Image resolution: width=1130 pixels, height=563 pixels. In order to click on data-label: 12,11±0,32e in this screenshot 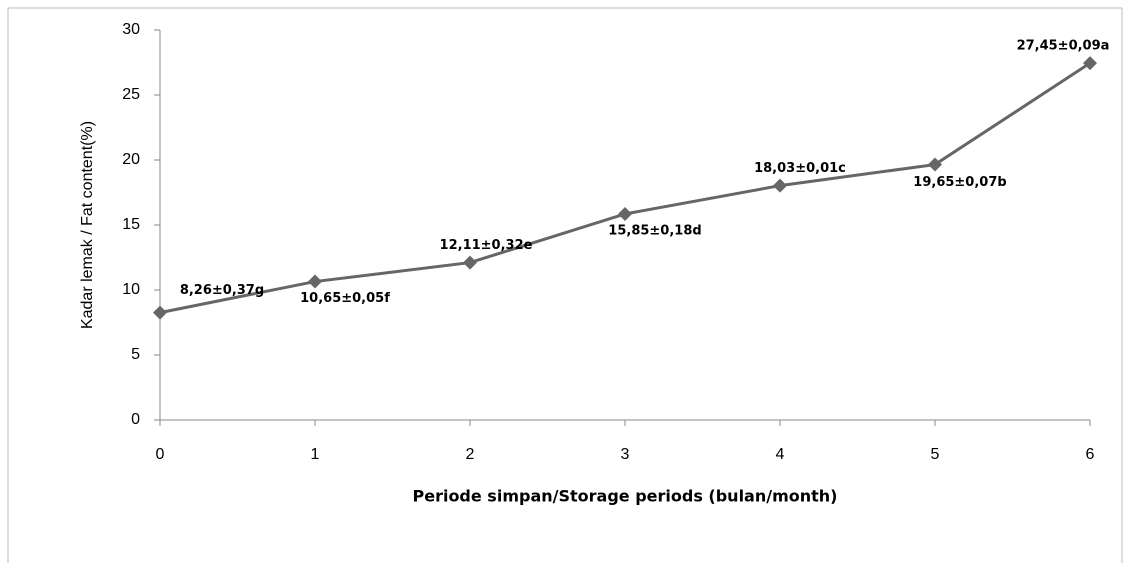, I will do `click(486, 245)`.